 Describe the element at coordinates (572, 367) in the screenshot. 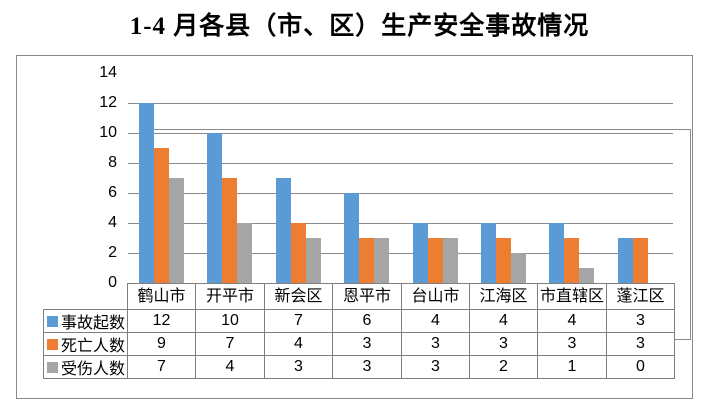

I see `value-cell: 1` at that location.